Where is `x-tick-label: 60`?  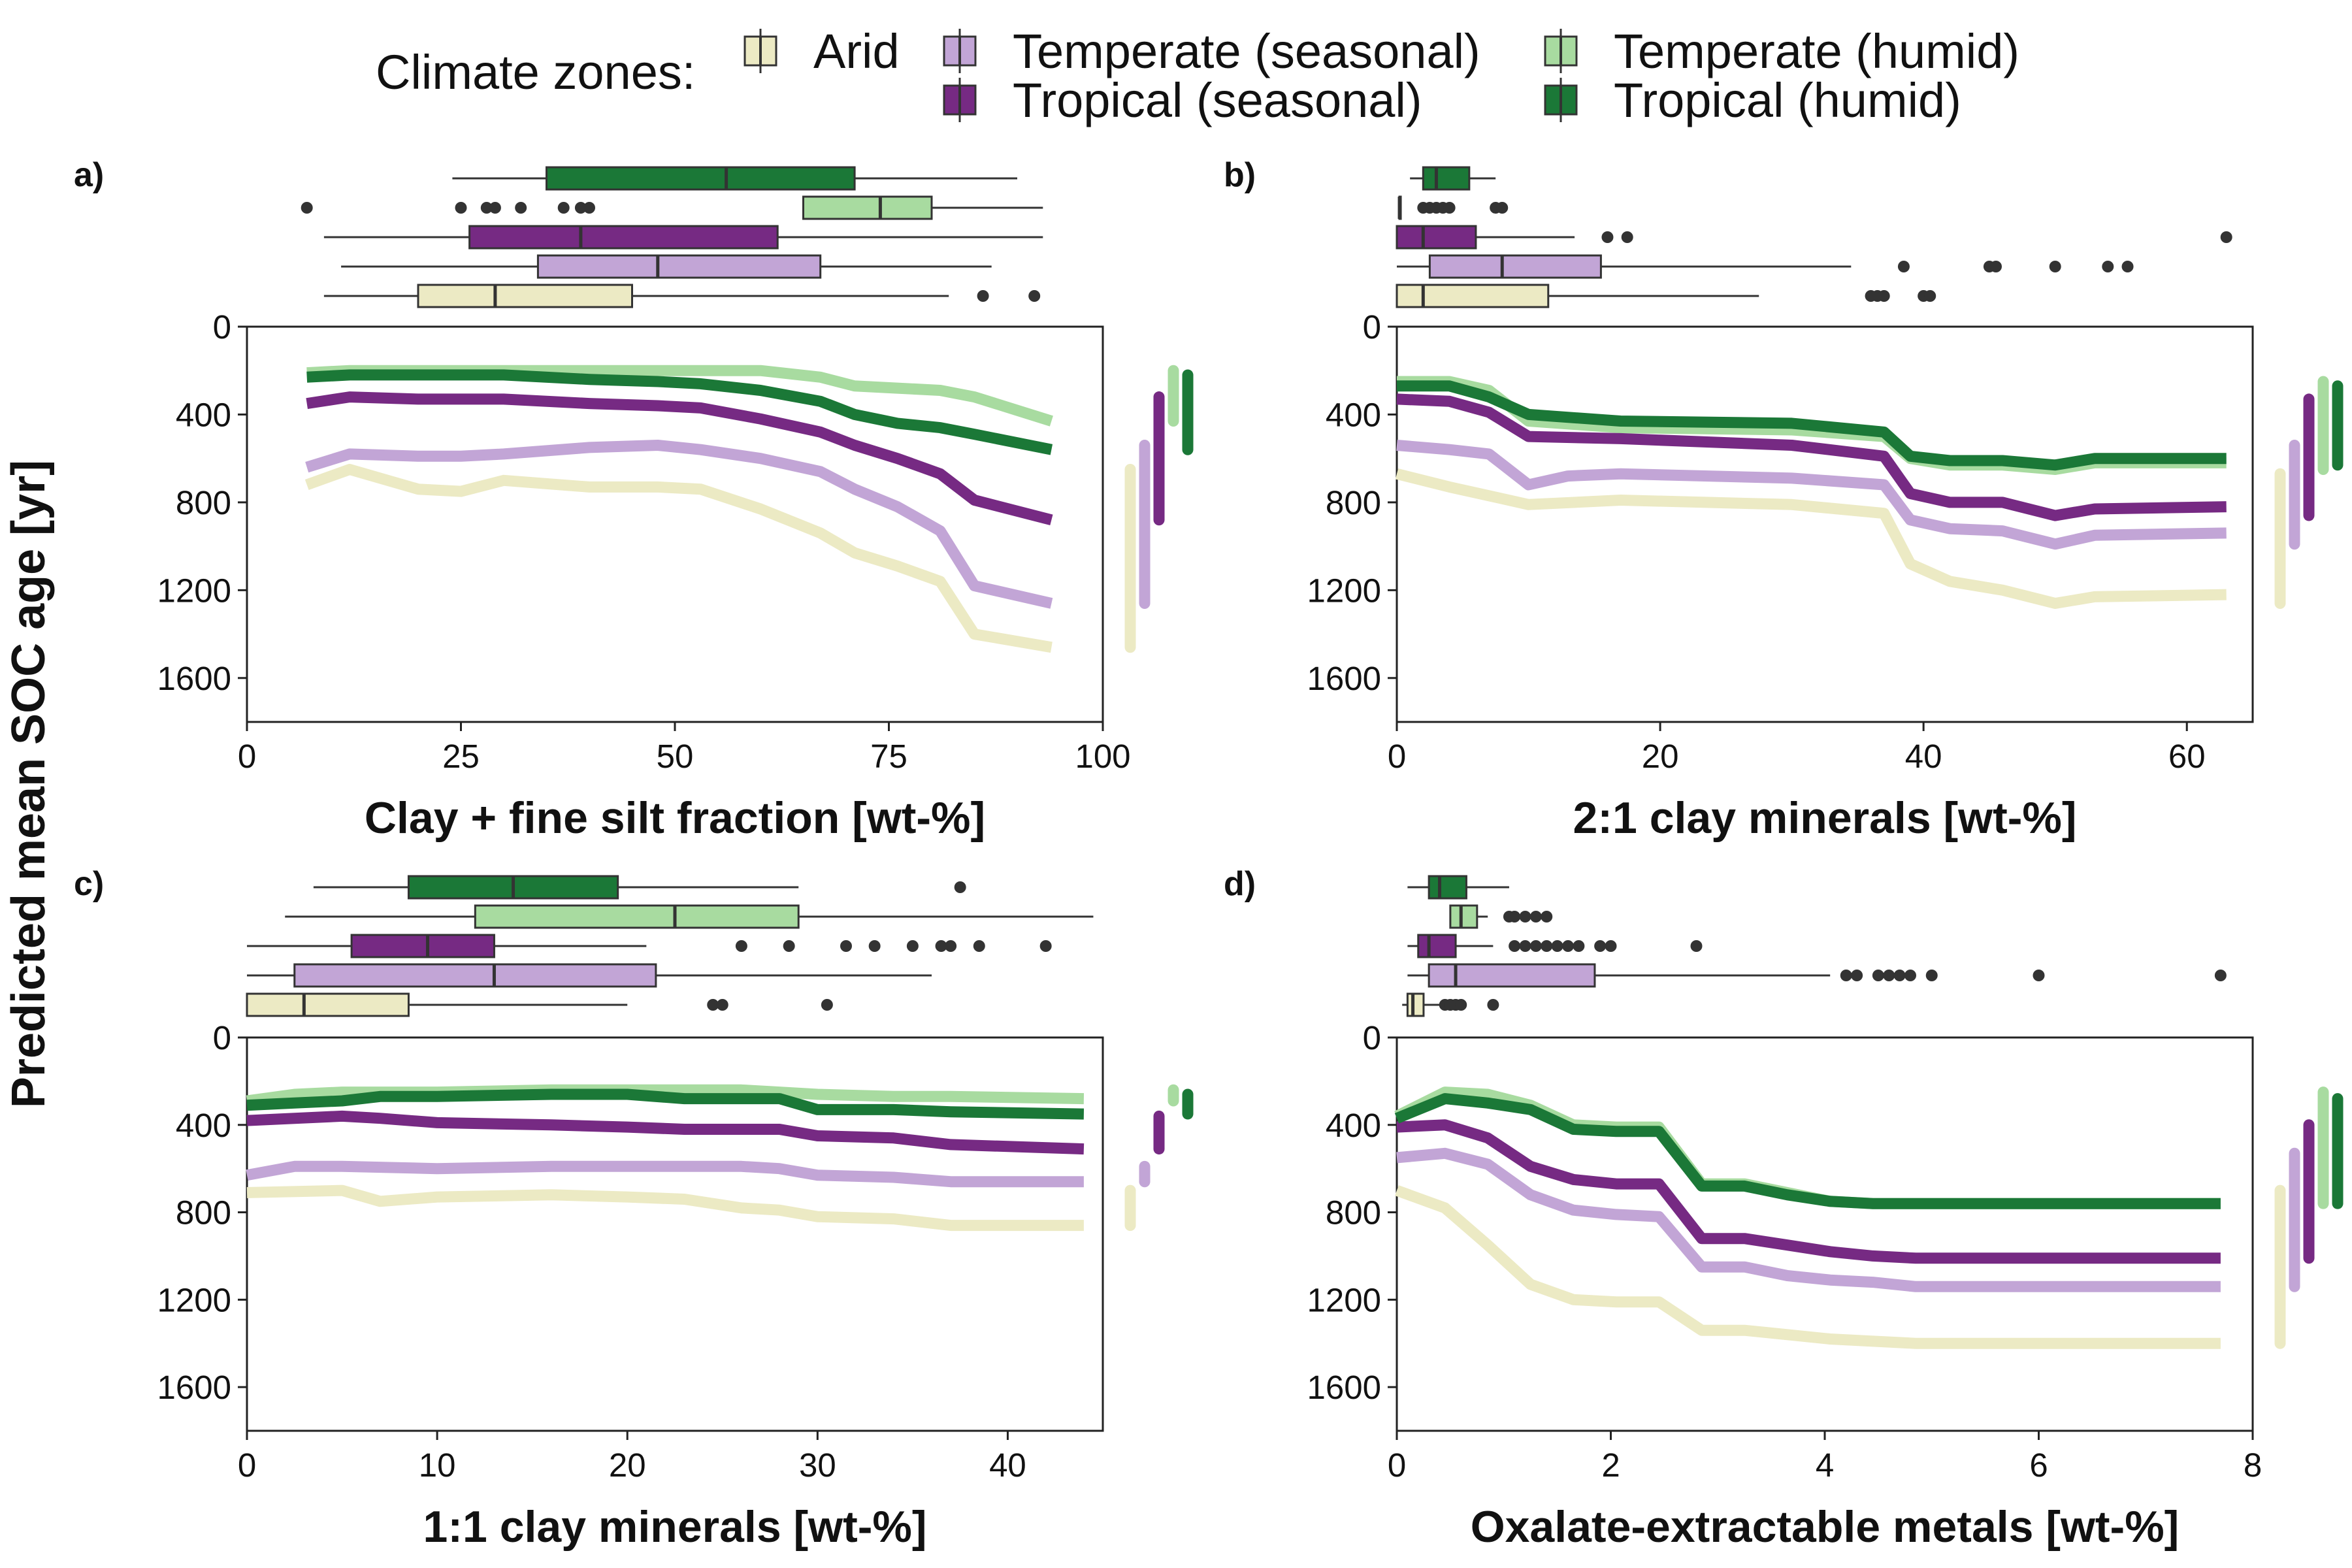
x-tick-label: 60 is located at coordinates (2187, 756).